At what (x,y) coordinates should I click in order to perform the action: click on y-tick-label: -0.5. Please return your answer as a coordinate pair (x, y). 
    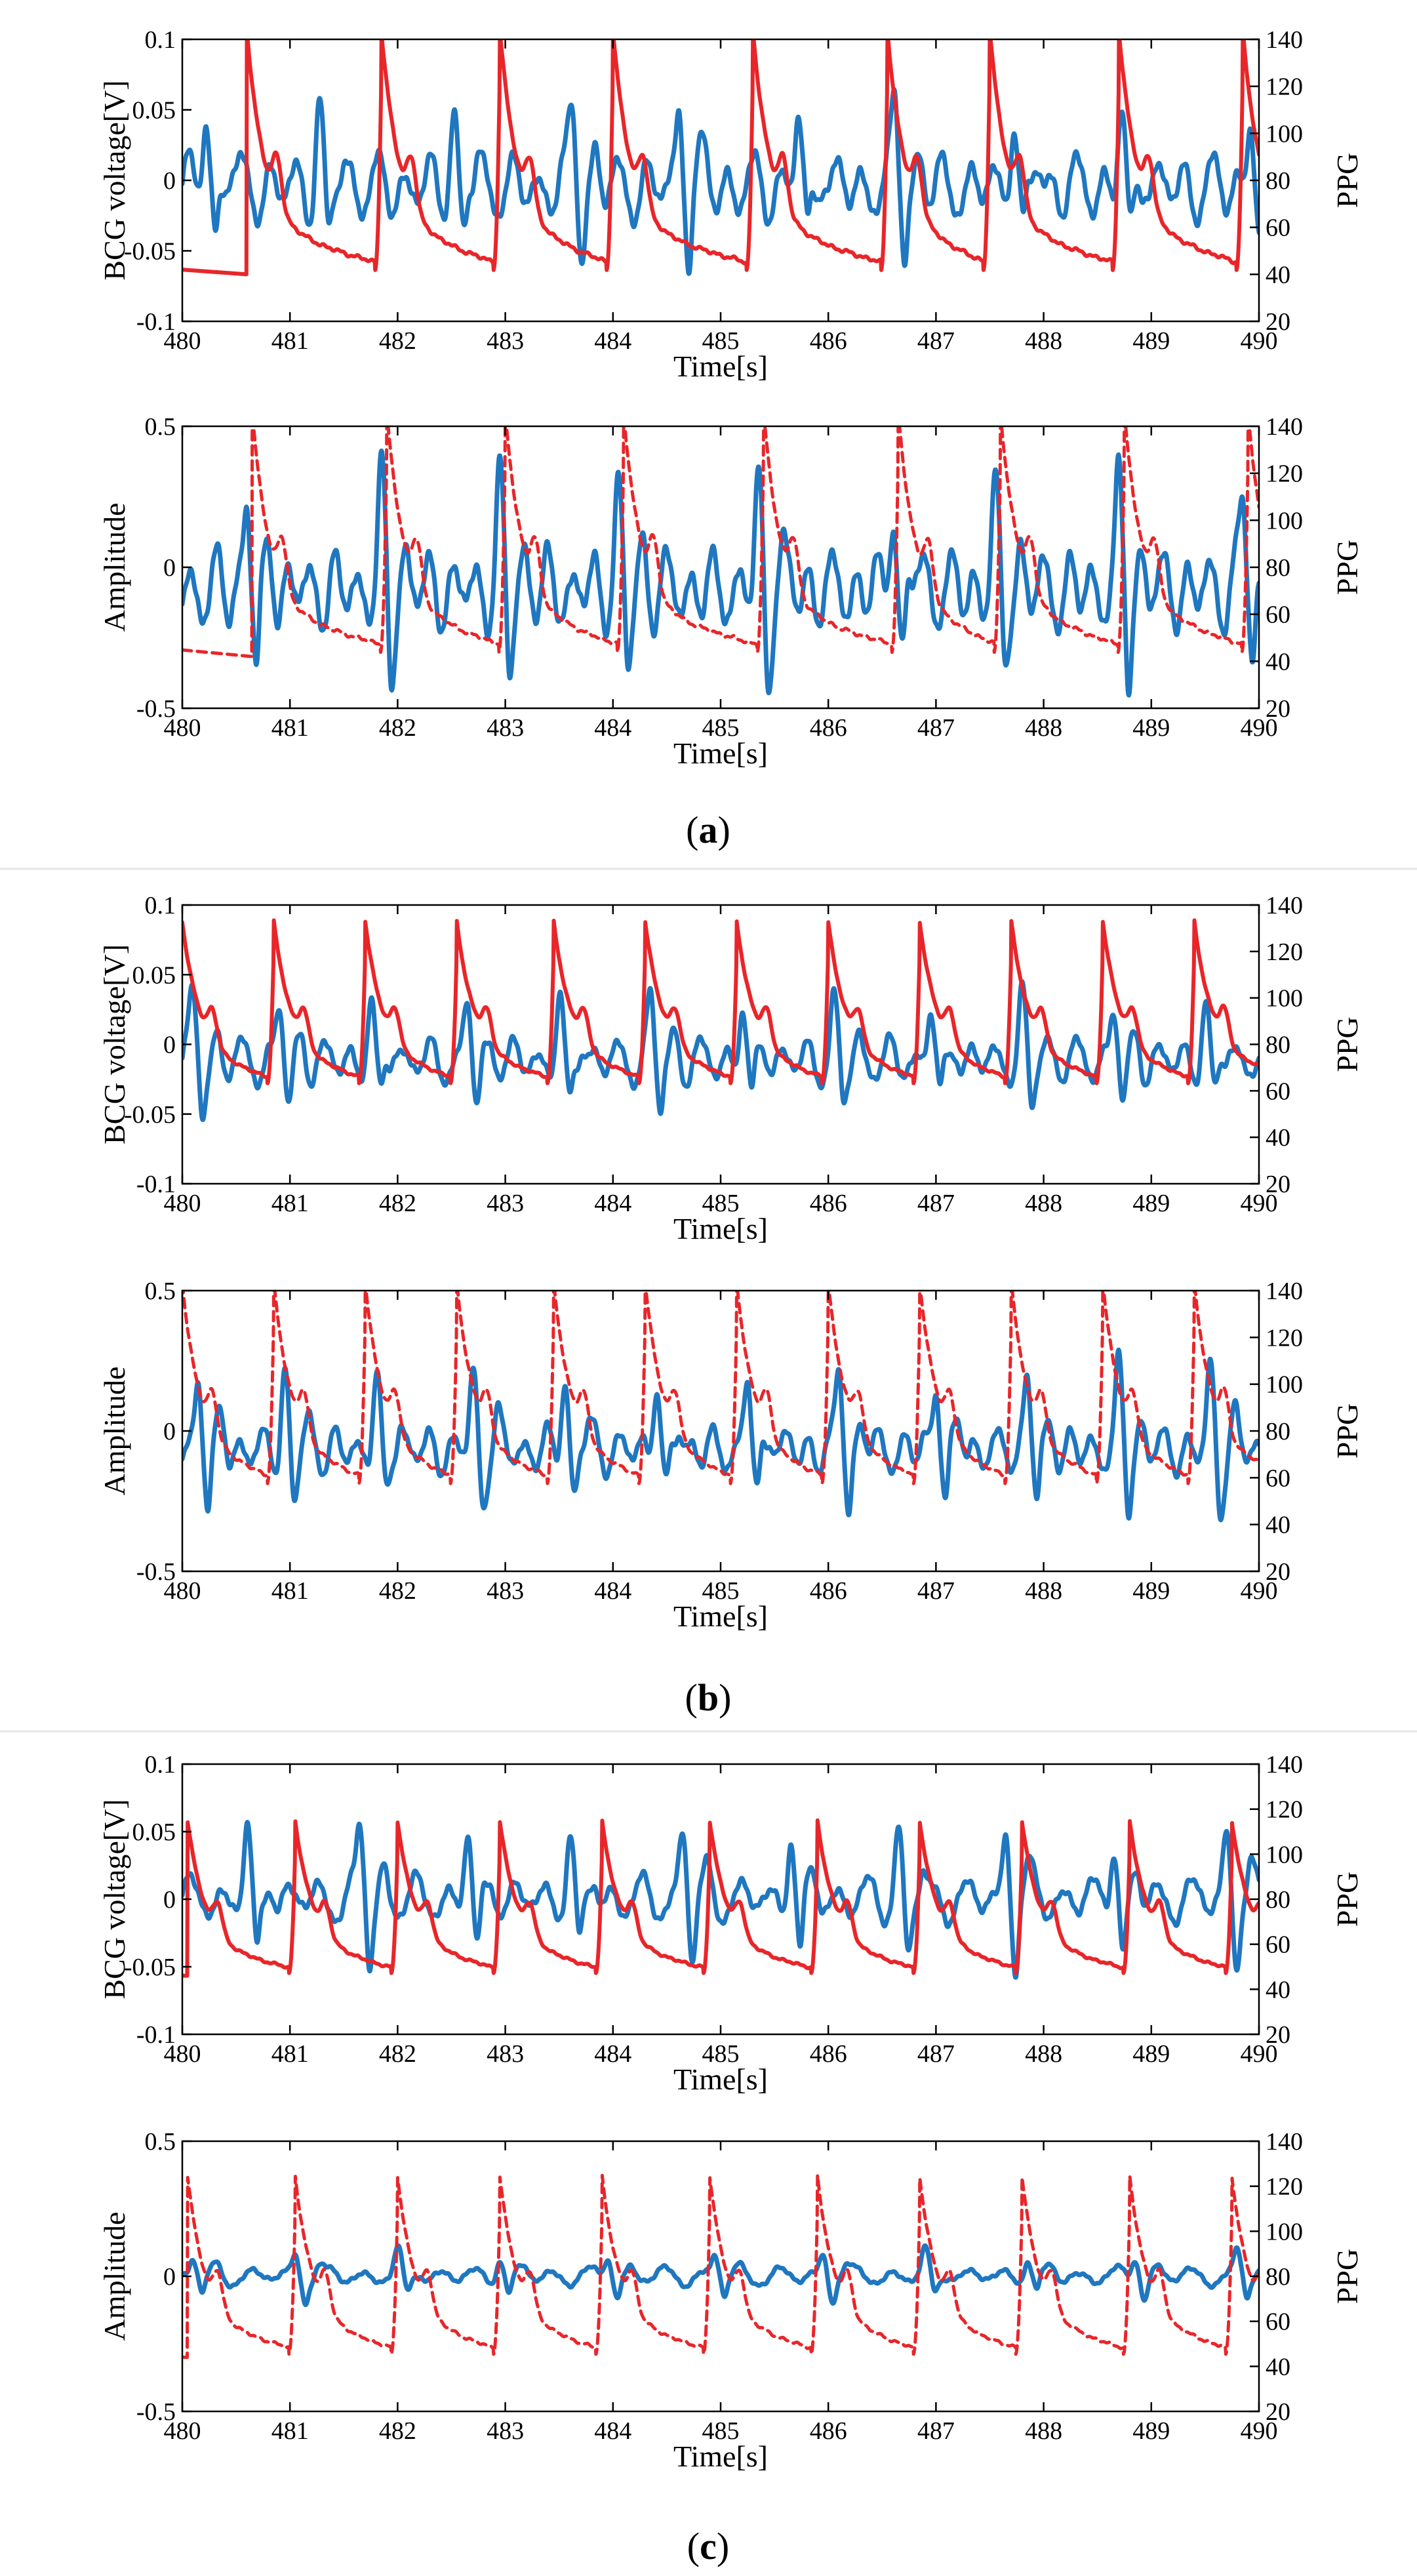
    Looking at the image, I should click on (156, 2412).